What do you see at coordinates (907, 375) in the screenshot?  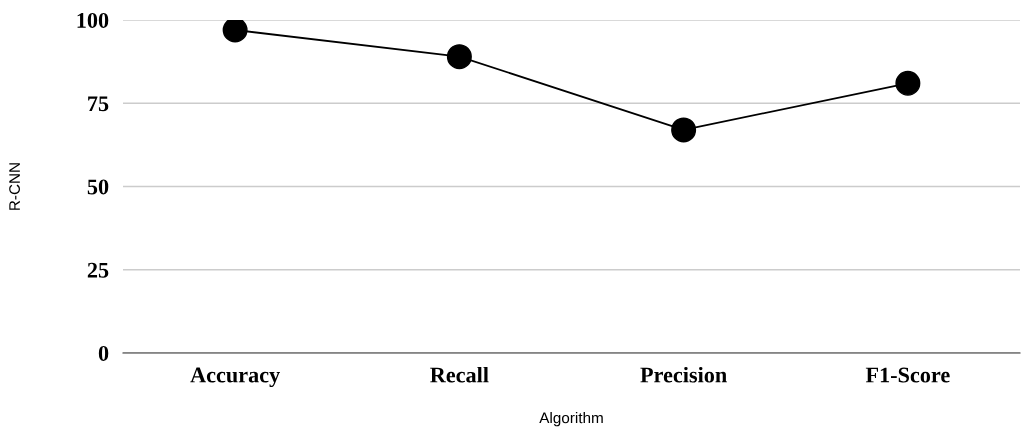 I see `x-tick-label: F1-Score` at bounding box center [907, 375].